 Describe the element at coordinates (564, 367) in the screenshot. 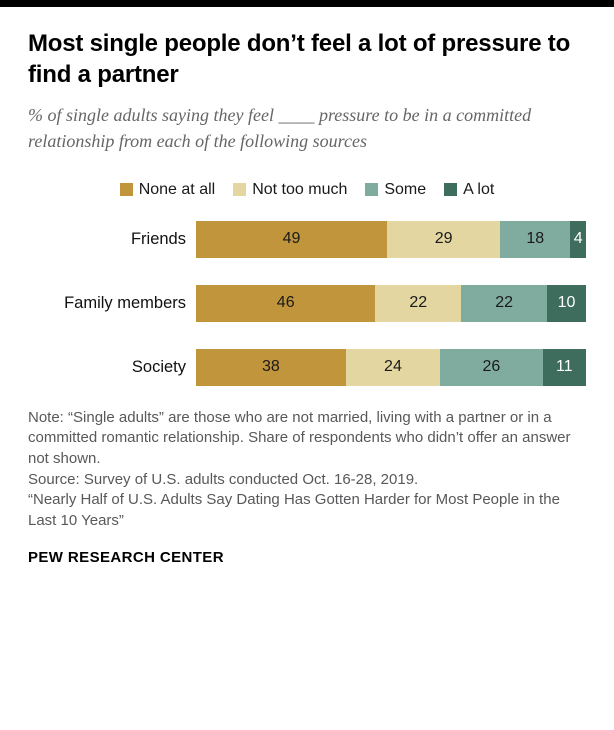

I see `bar-segment: 11` at that location.